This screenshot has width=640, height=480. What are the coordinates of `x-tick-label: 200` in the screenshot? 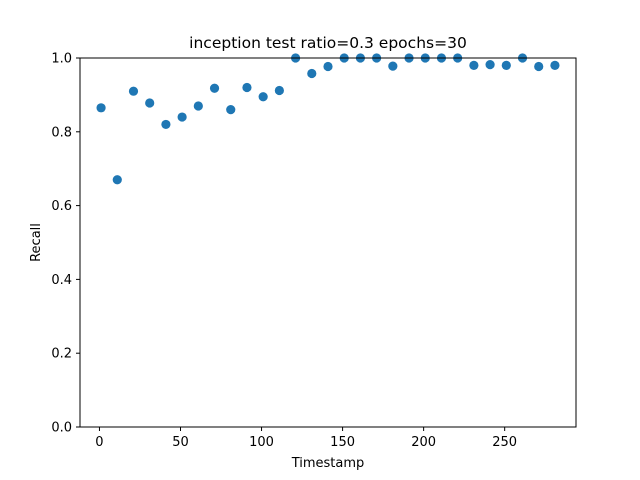 It's located at (423, 442).